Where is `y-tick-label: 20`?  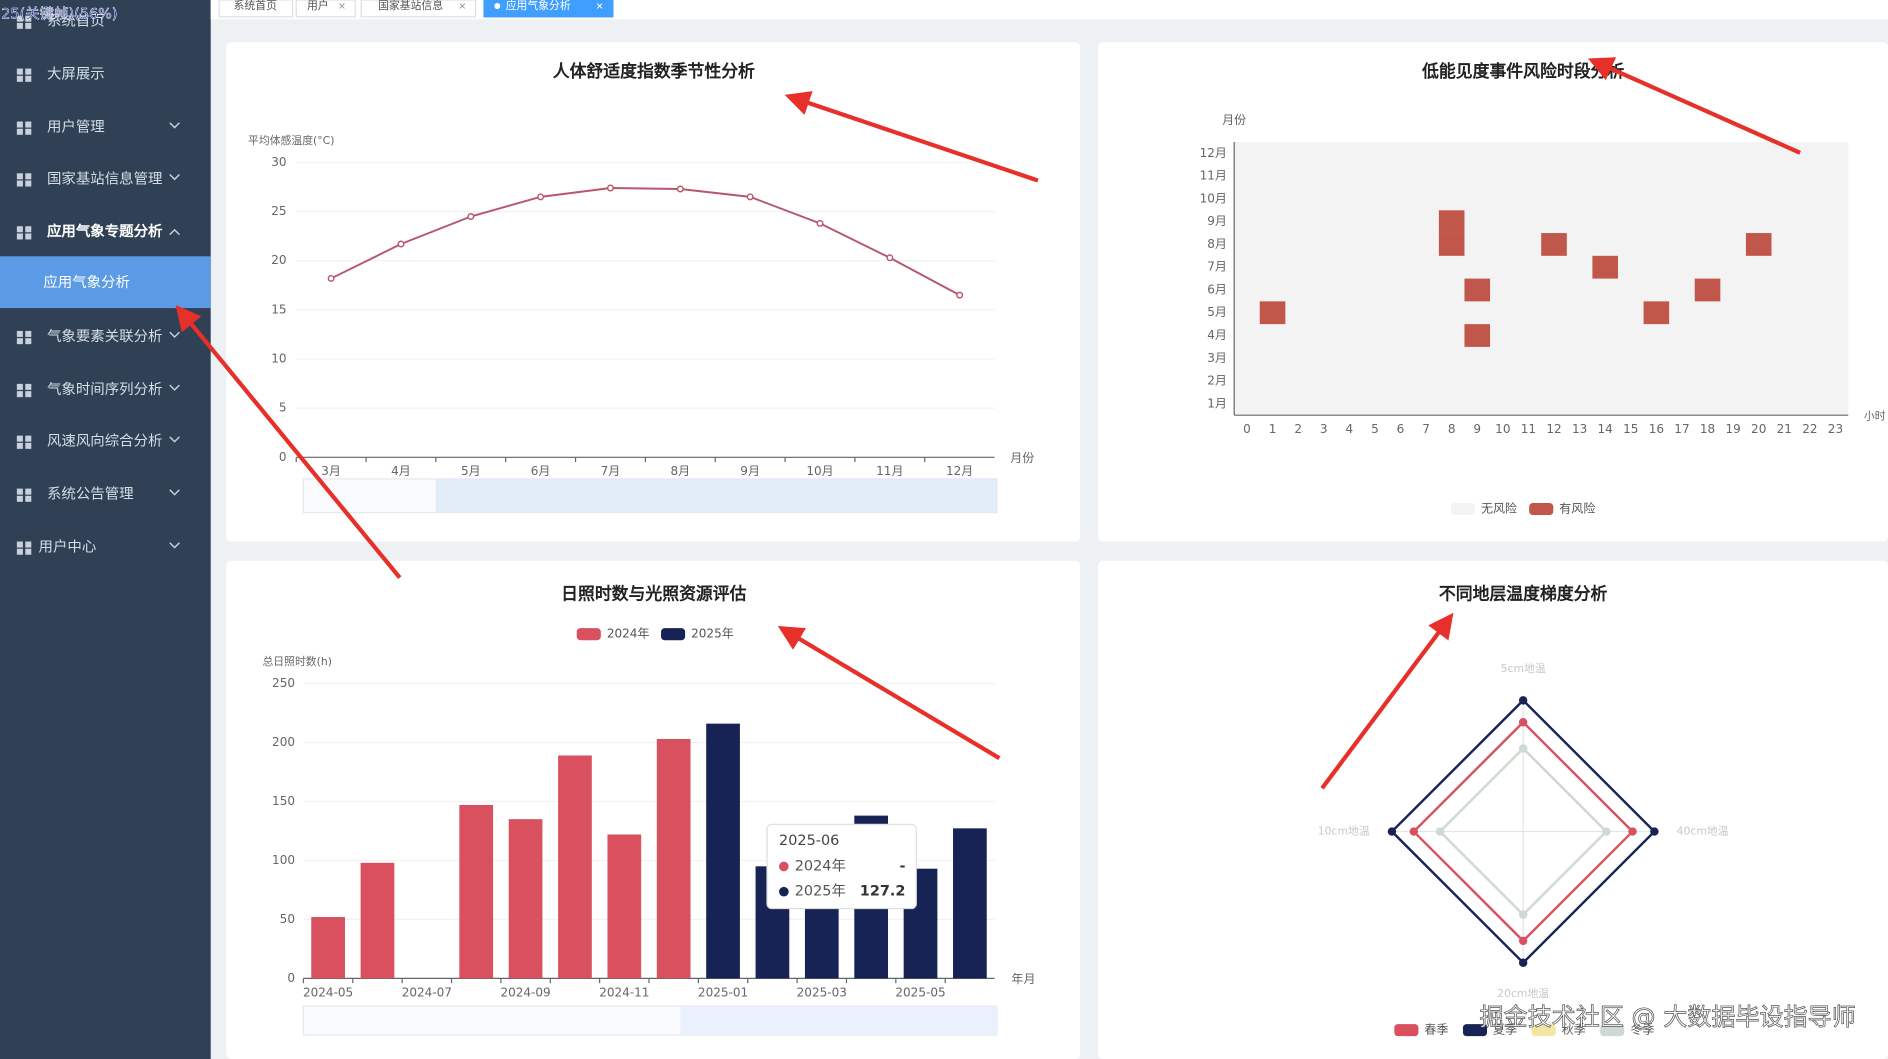 y-tick-label: 20 is located at coordinates (278, 260).